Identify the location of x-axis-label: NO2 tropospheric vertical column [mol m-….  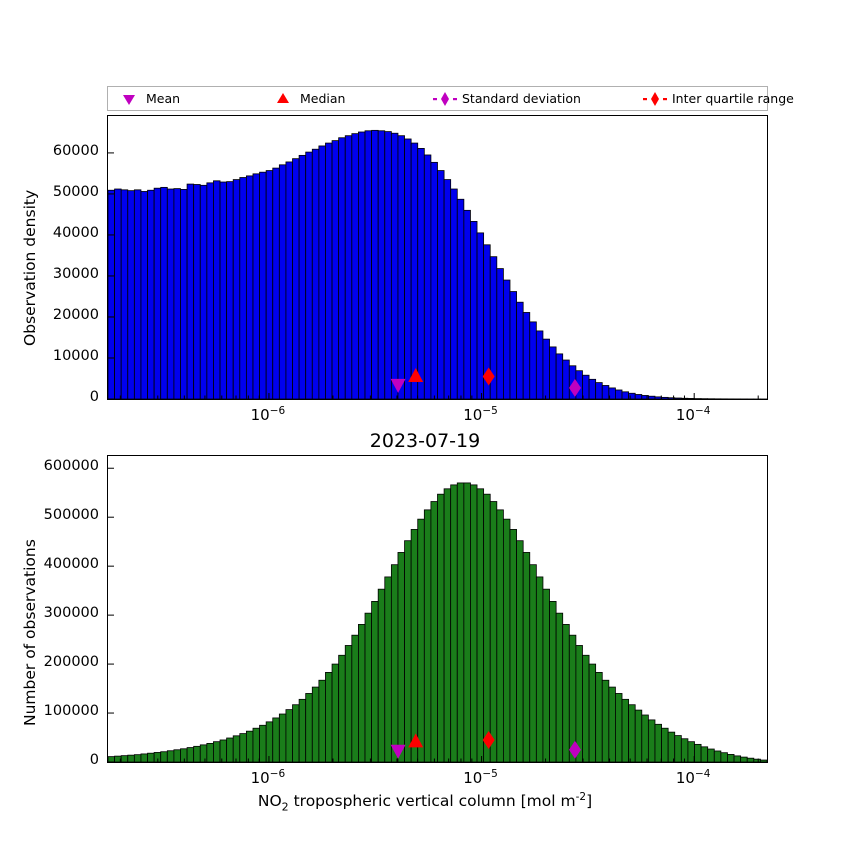
(425, 802).